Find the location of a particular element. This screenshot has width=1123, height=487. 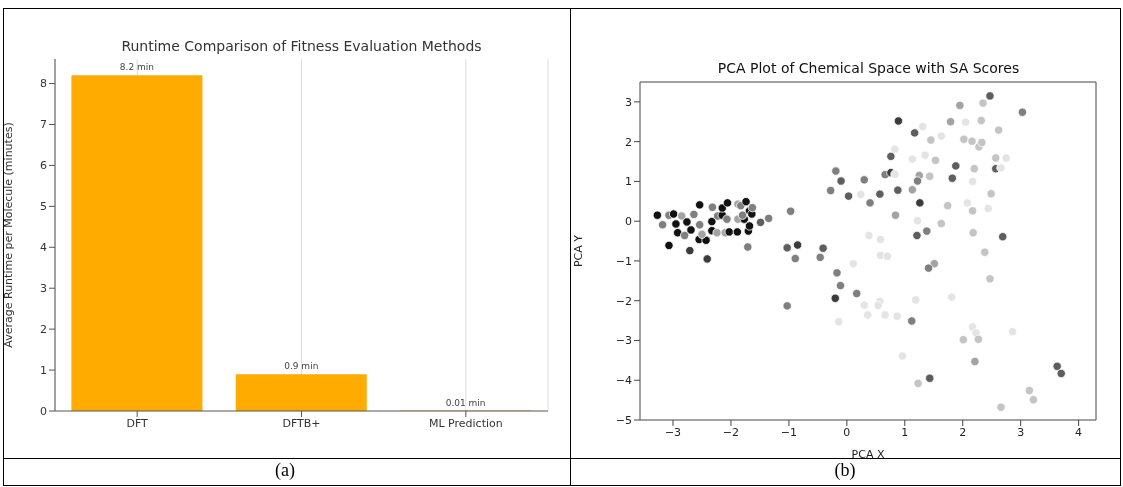

y-tick-label: −3 is located at coordinates (623, 341).